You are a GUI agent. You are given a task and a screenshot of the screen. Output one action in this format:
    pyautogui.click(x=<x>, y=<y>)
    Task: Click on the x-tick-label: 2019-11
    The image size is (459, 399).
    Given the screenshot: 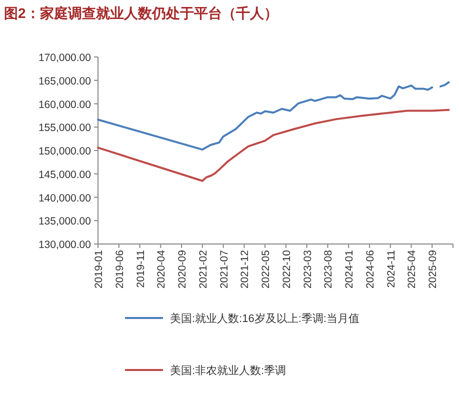 What is the action you would take?
    pyautogui.click(x=140, y=269)
    